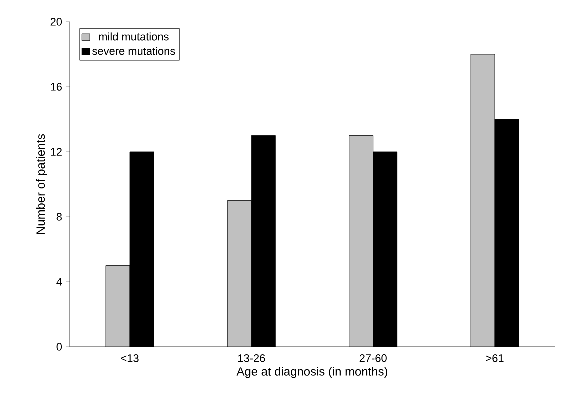 The width and height of the screenshot is (563, 409). What do you see at coordinates (59, 217) in the screenshot?
I see `y-tick-label: 8` at bounding box center [59, 217].